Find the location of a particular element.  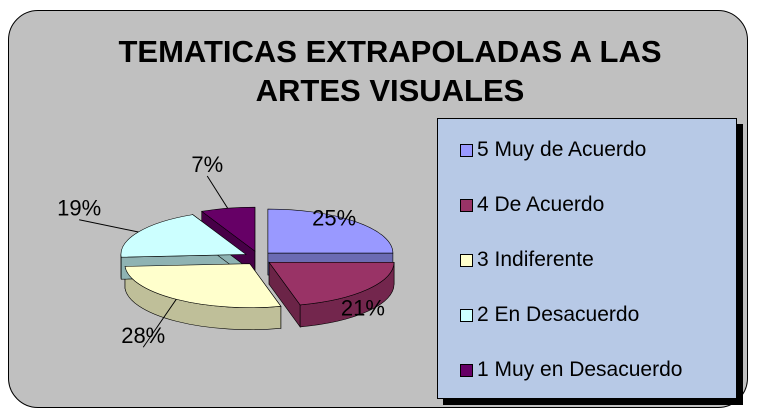

legend-label: 1 Muy en Desacuerdo is located at coordinates (580, 369).